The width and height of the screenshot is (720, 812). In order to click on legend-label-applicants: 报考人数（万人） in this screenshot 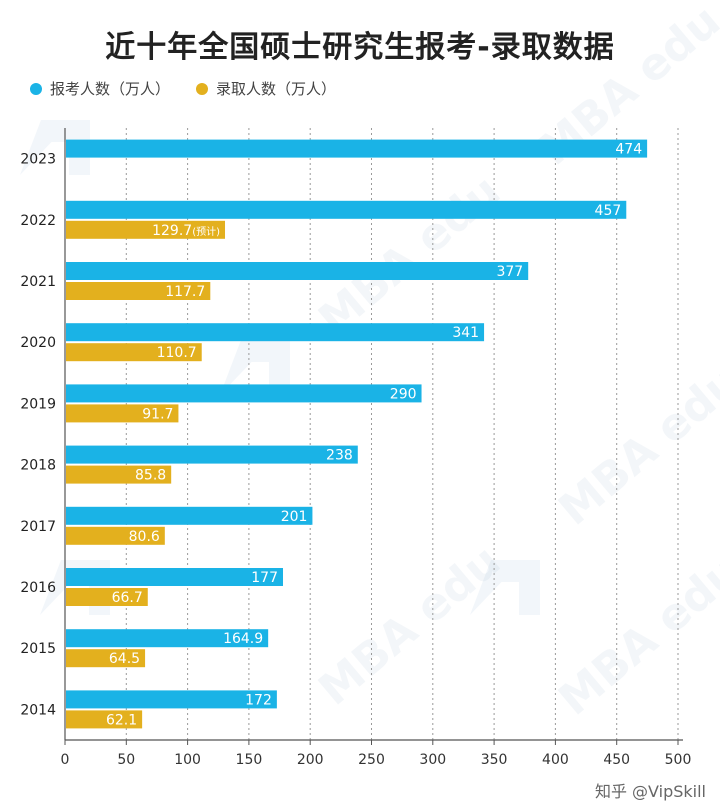, I will do `click(110, 89)`.